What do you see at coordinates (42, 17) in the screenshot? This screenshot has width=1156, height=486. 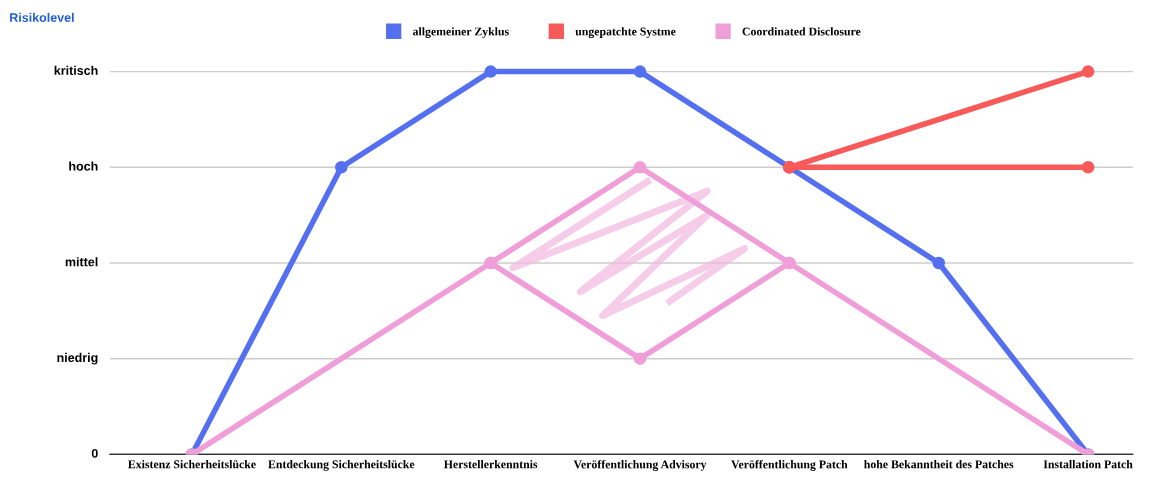 I see `y-axis-title: Risikolevel` at bounding box center [42, 17].